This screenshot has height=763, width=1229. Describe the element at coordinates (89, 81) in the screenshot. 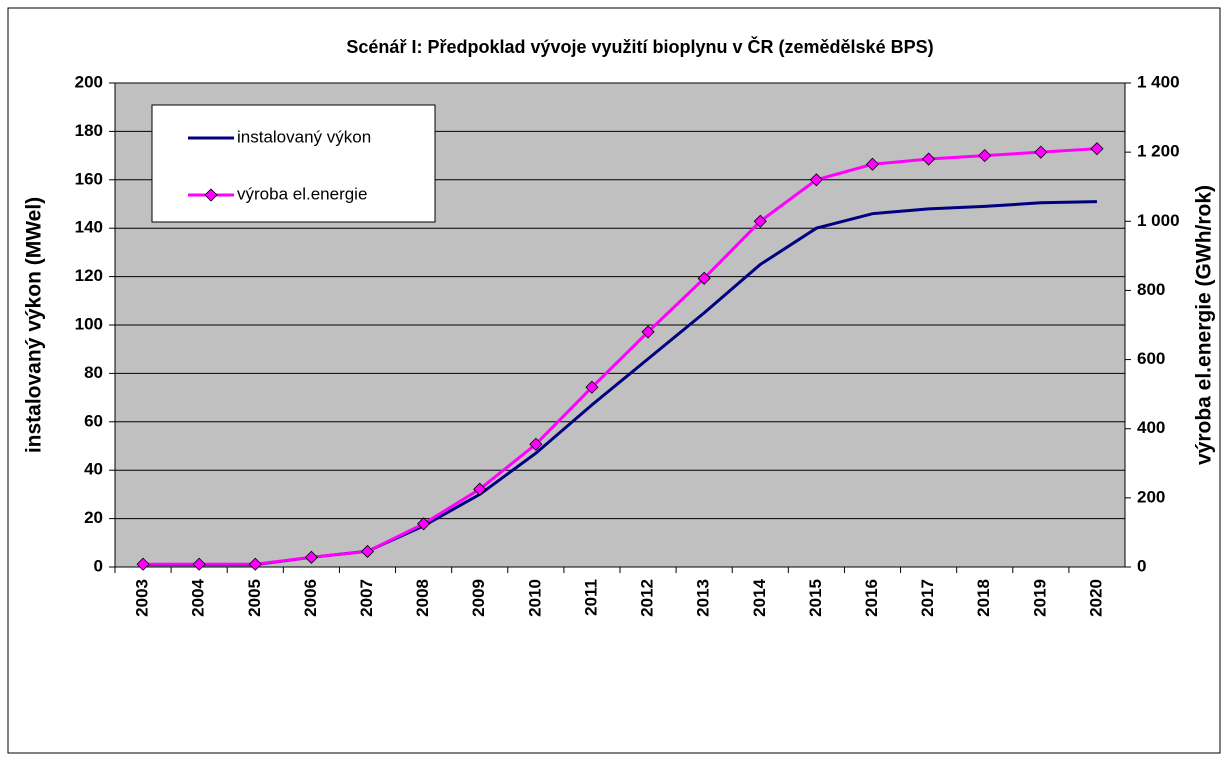

I see `y-tick-label: 200` at that location.